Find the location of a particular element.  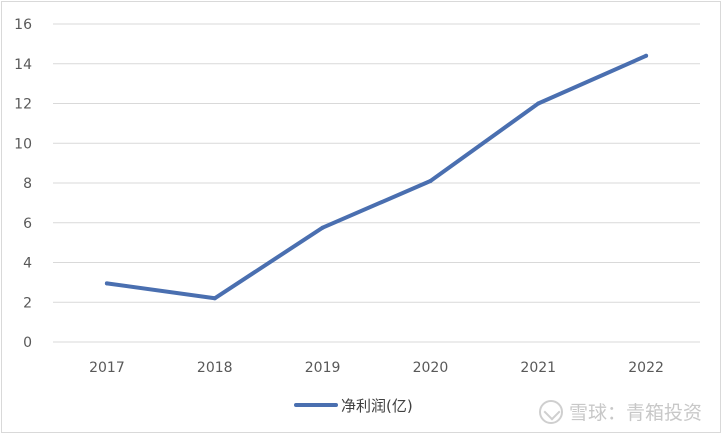

x-tick-label: 2020 is located at coordinates (431, 368).